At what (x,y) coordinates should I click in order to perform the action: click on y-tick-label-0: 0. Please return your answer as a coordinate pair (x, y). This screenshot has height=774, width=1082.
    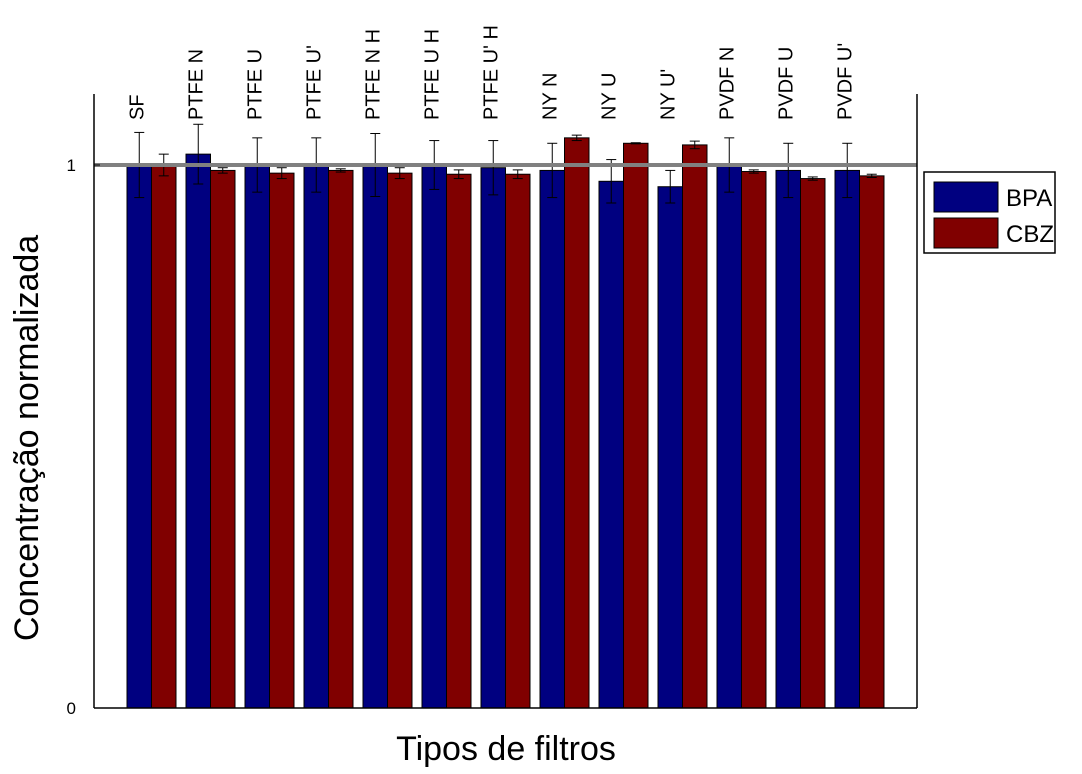
    Looking at the image, I should click on (71, 708).